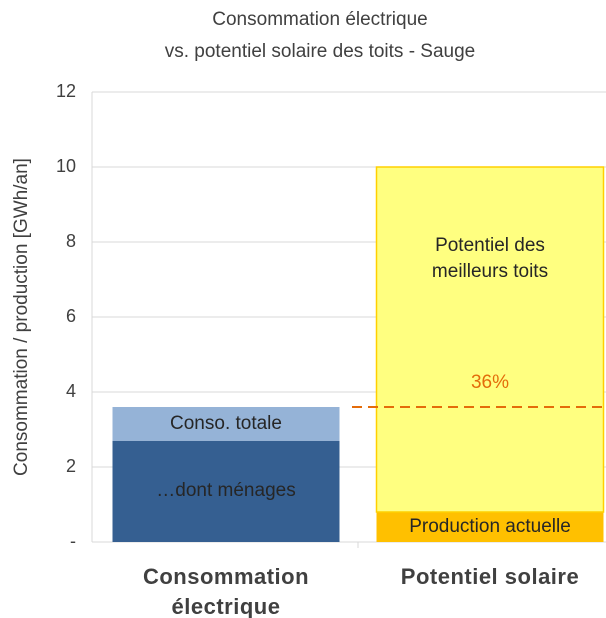  What do you see at coordinates (71, 241) in the screenshot?
I see `y-tick-label: 8` at bounding box center [71, 241].